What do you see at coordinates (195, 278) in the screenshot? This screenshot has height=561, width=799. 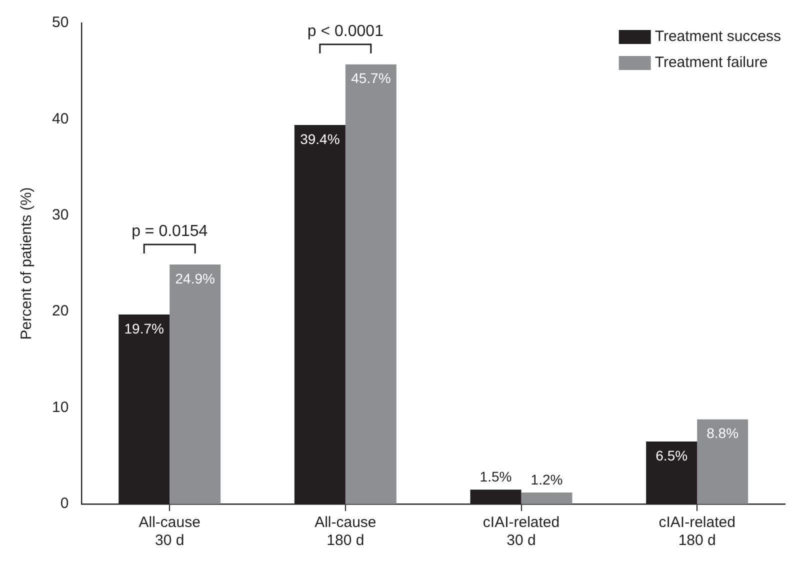 I see `data-label: 24.9%` at bounding box center [195, 278].